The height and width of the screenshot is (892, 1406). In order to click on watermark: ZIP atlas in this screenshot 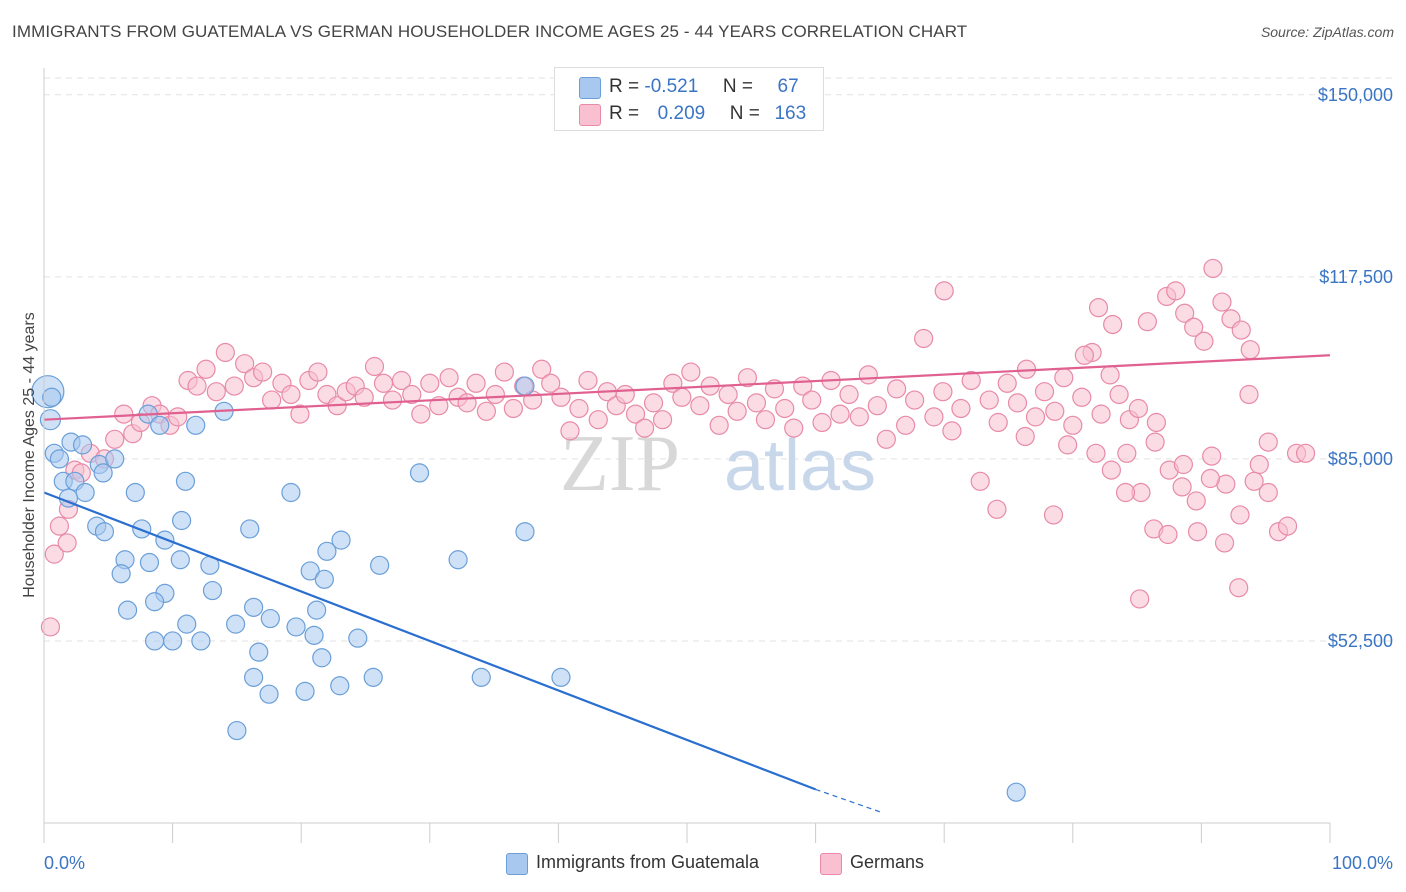, I will do `click(718, 464)`.